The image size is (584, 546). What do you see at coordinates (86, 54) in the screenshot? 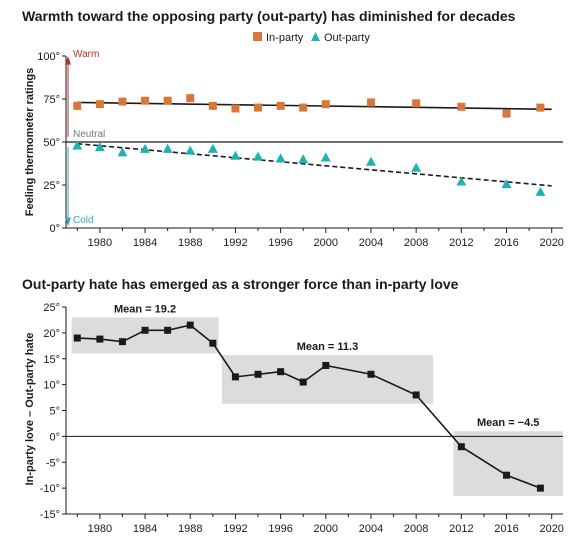
I see `warm-label: Warm` at bounding box center [86, 54].